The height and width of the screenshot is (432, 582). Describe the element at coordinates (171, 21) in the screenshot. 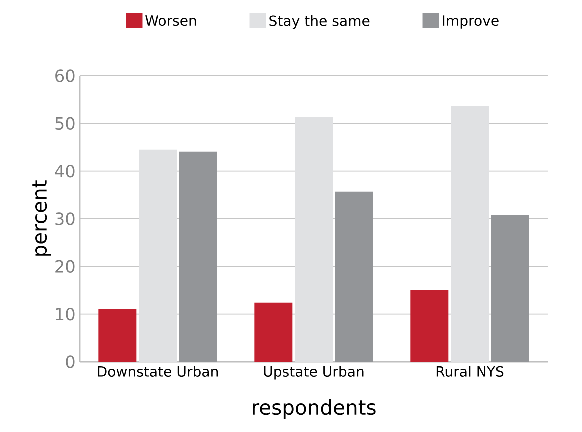

I see `legend-label: Worsen` at that location.